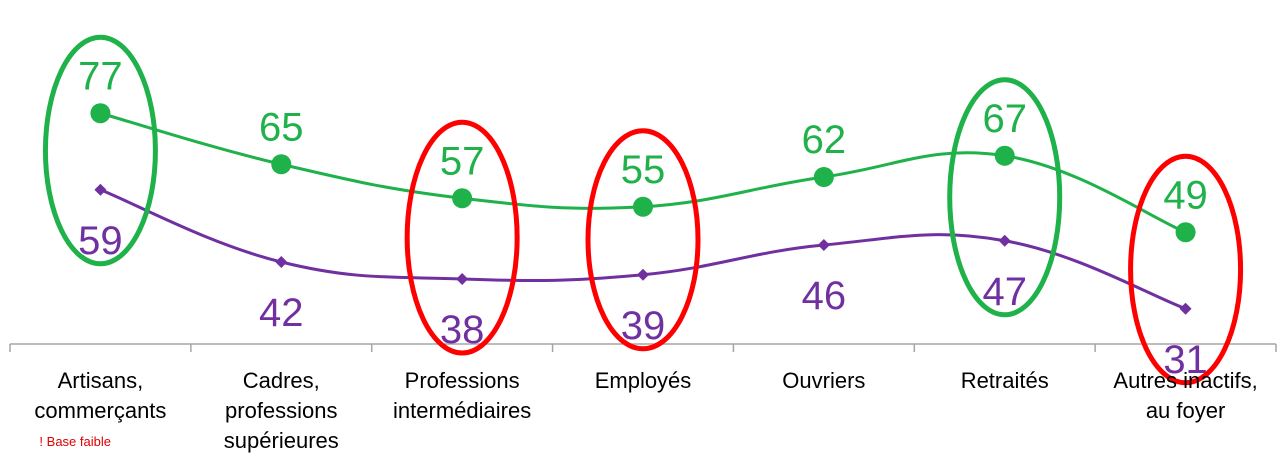 This screenshot has height=459, width=1281. Describe the element at coordinates (75, 441) in the screenshot. I see `low-base-note: ! Base faible` at that location.